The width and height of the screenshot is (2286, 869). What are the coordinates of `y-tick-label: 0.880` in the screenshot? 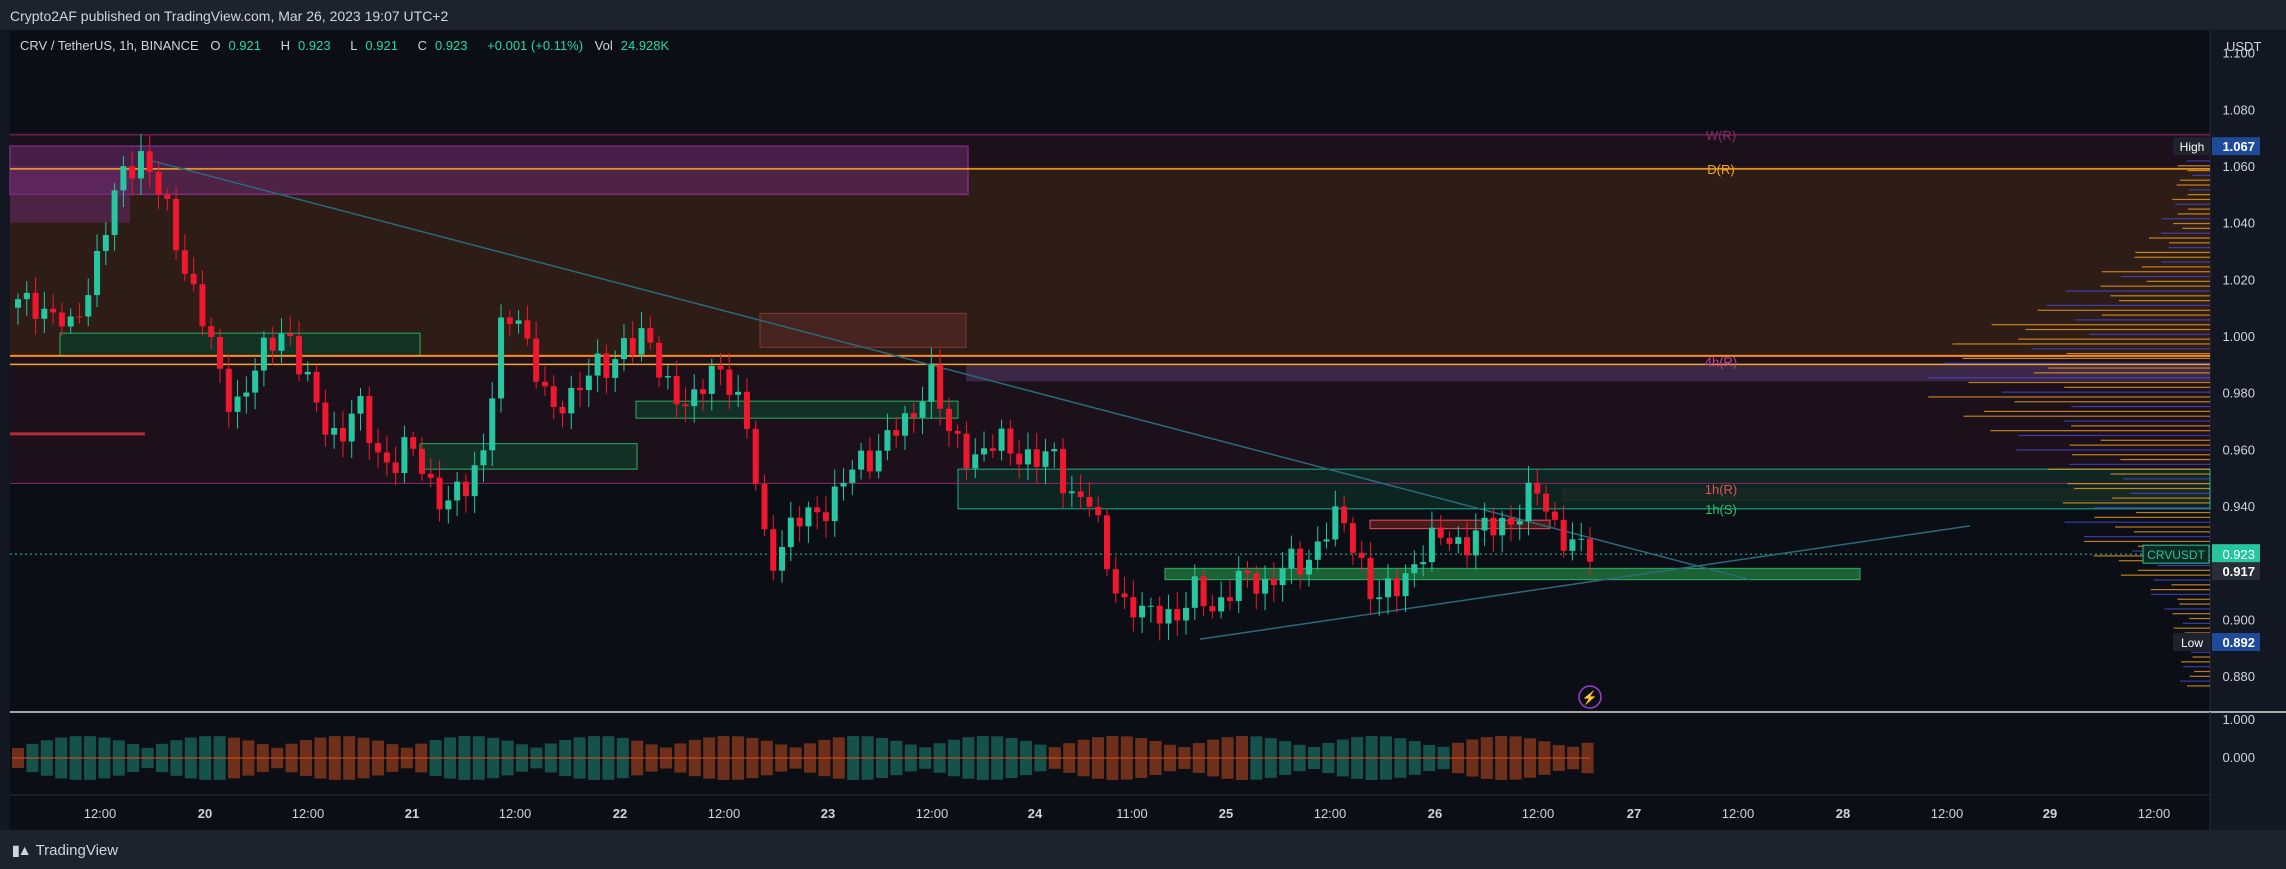 It's located at (2238, 676).